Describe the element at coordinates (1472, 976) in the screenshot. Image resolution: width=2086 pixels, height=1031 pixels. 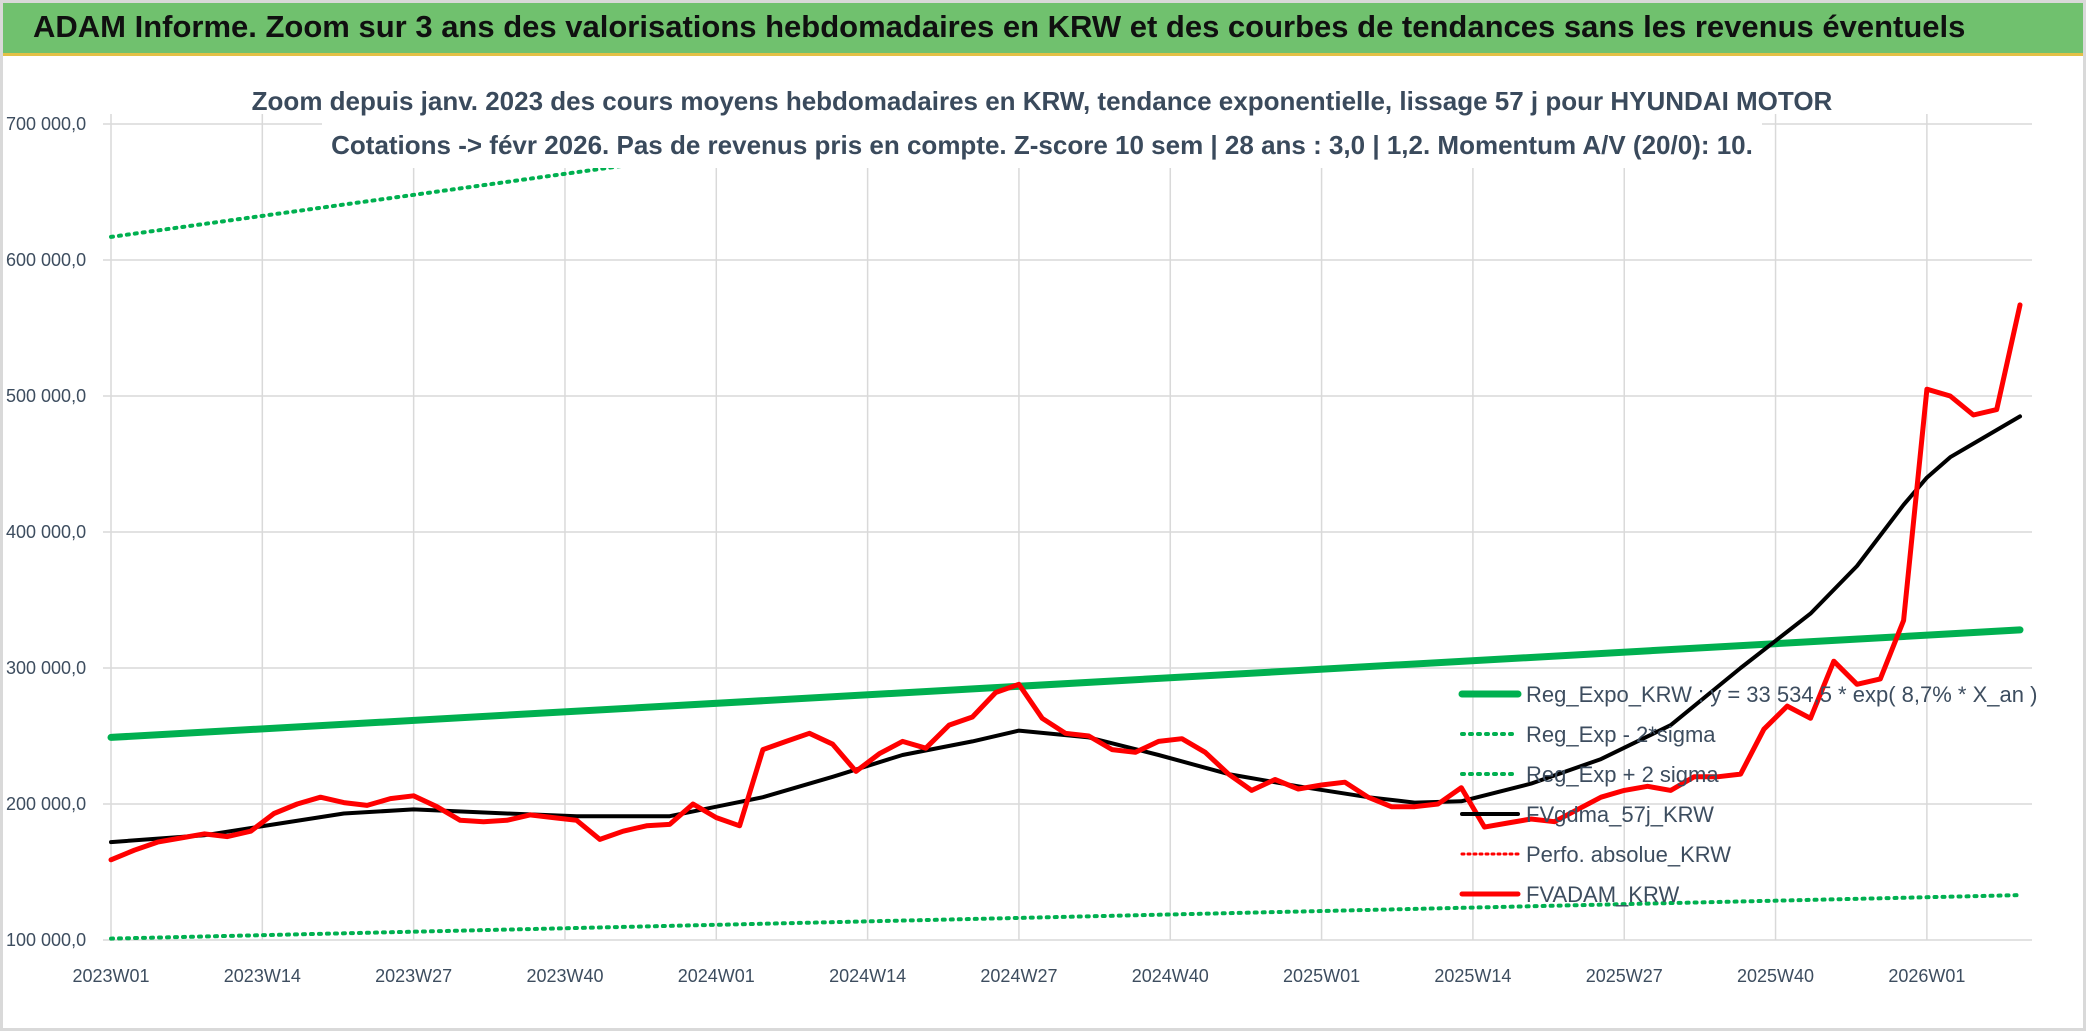
I see `x-tick-label: 2025W14` at that location.